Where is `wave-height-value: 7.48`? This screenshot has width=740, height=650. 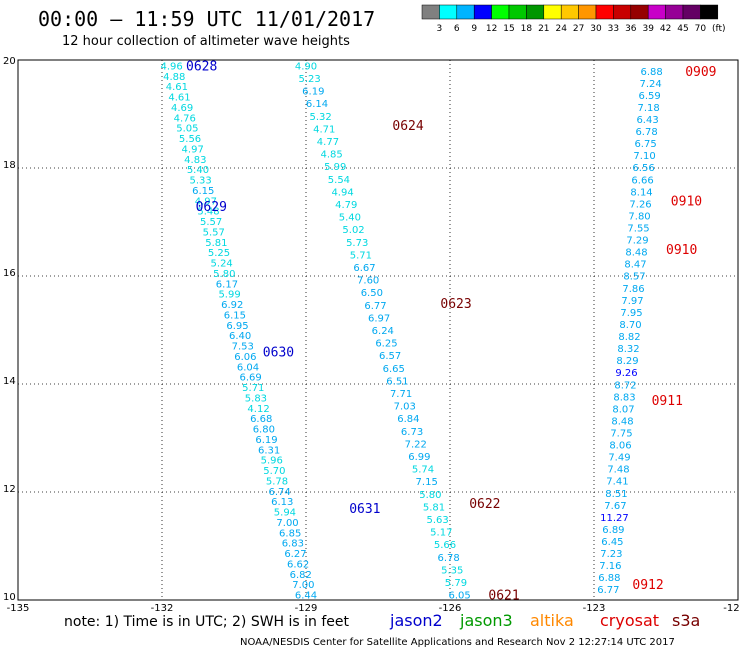
wave-height-value: 7.48 is located at coordinates (618, 470).